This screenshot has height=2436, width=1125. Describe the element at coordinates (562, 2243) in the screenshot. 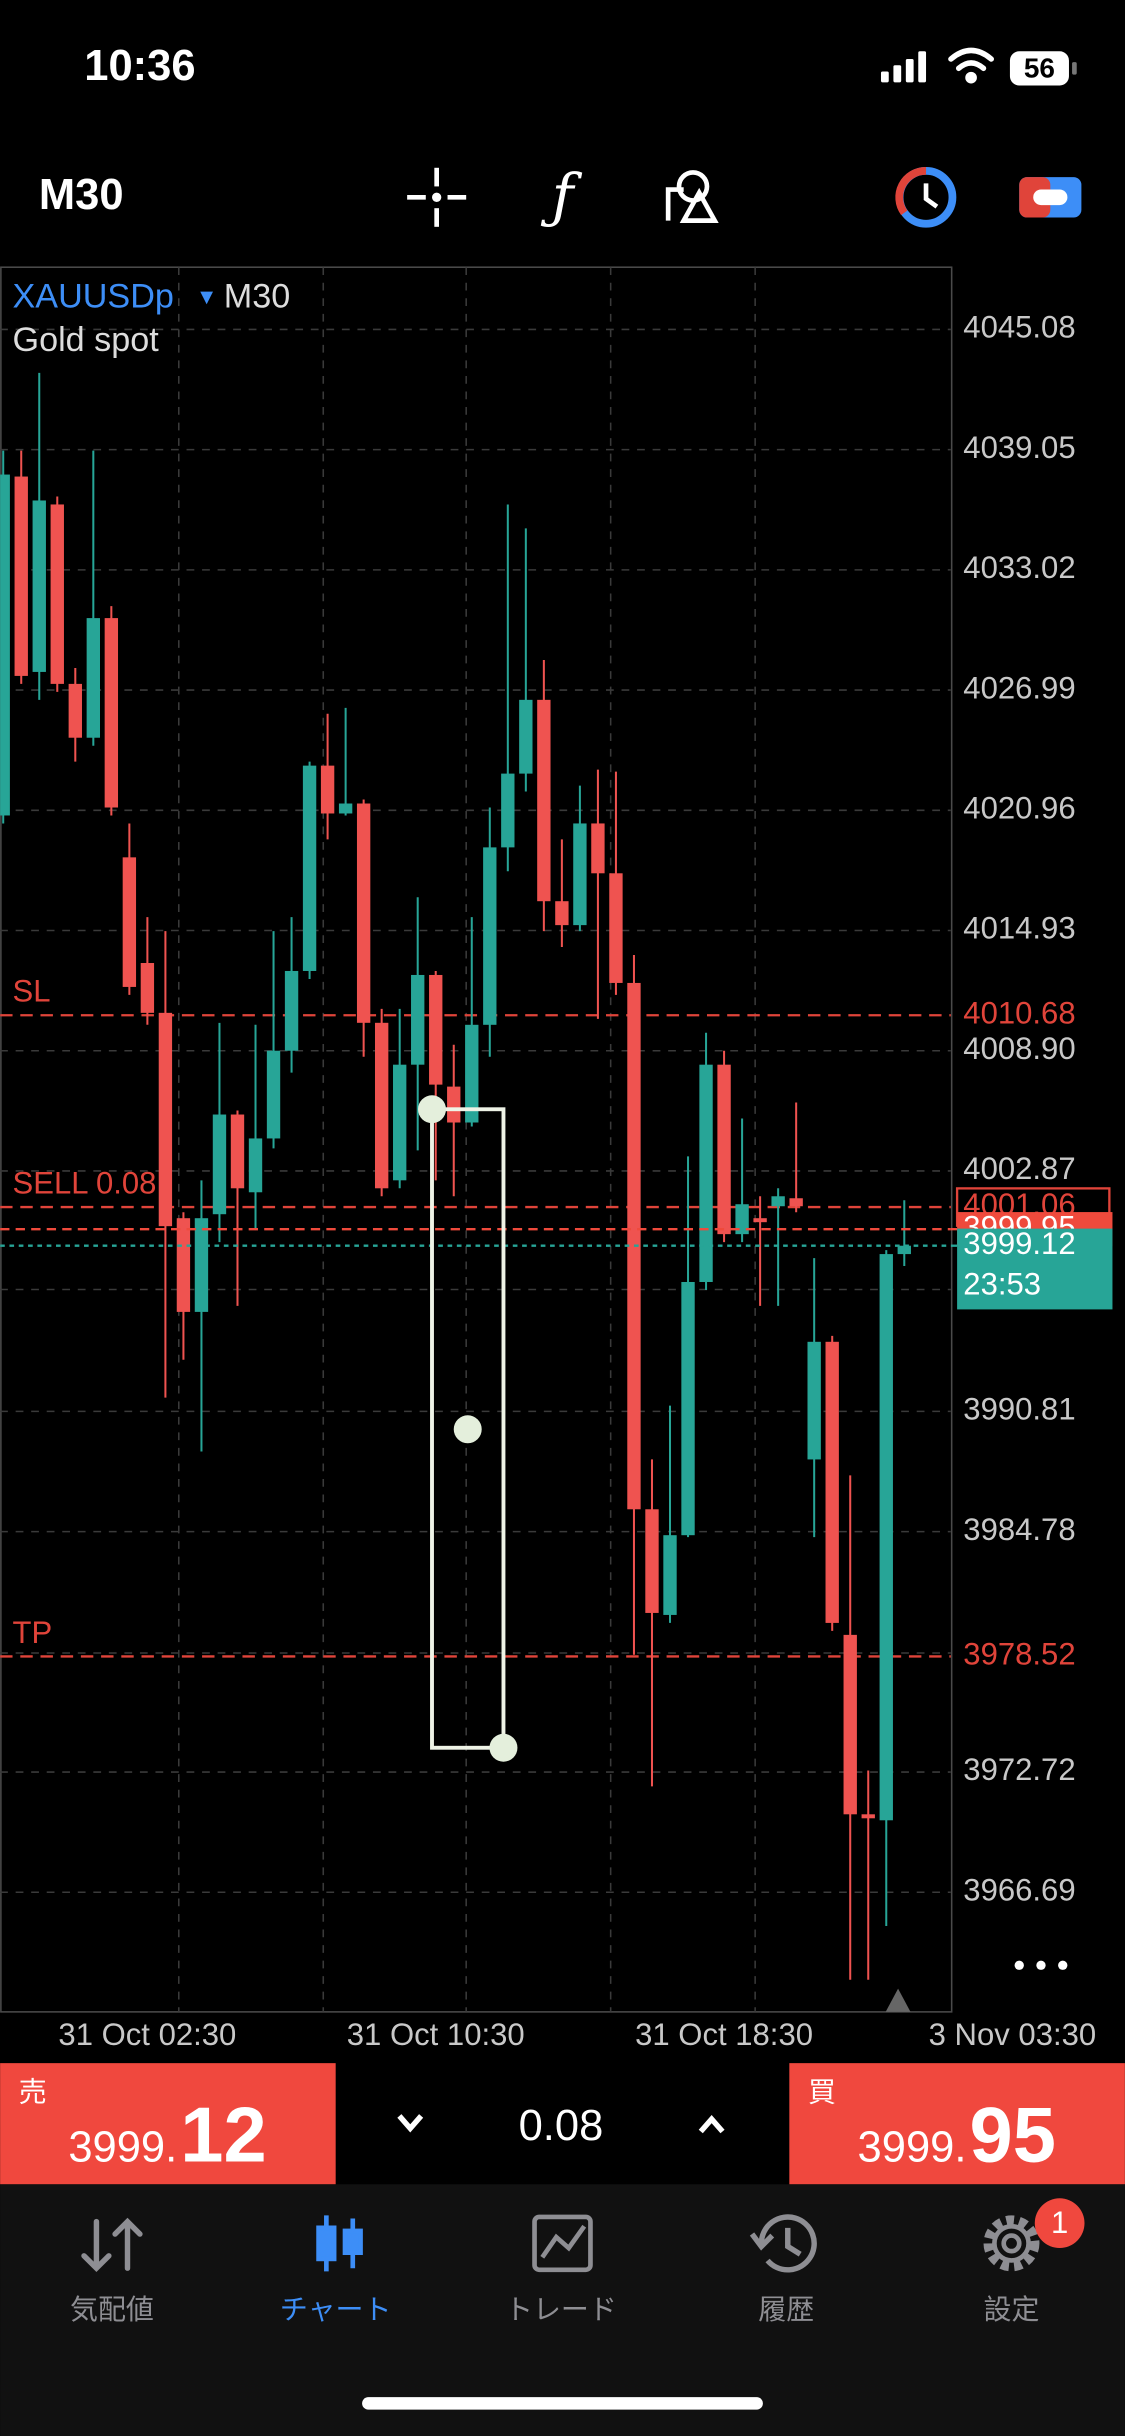

I see `trade-icon` at that location.